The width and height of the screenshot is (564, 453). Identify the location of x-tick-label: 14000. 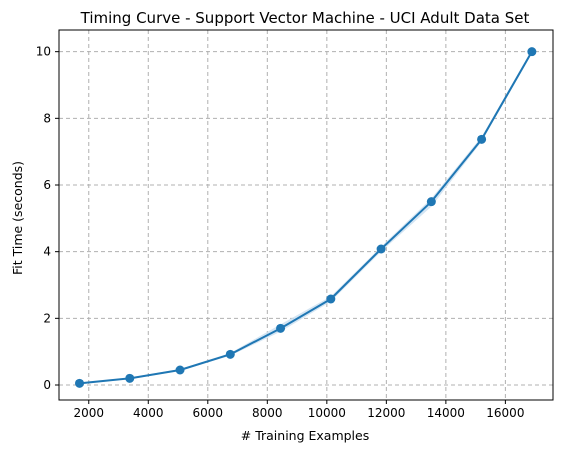
(446, 413).